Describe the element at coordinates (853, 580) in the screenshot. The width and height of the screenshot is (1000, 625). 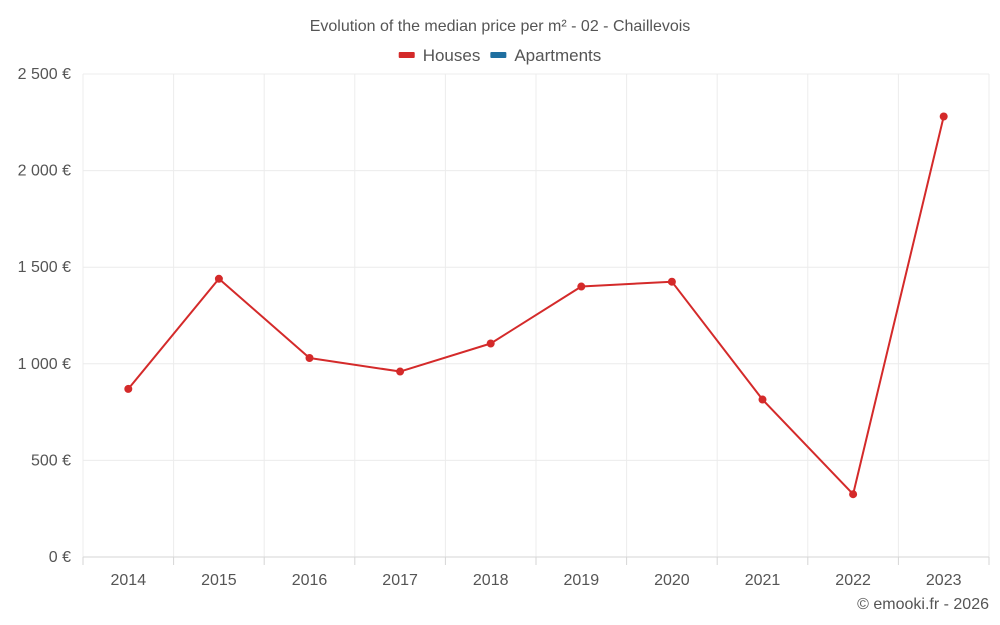
I see `x-tick-label: 2022` at that location.